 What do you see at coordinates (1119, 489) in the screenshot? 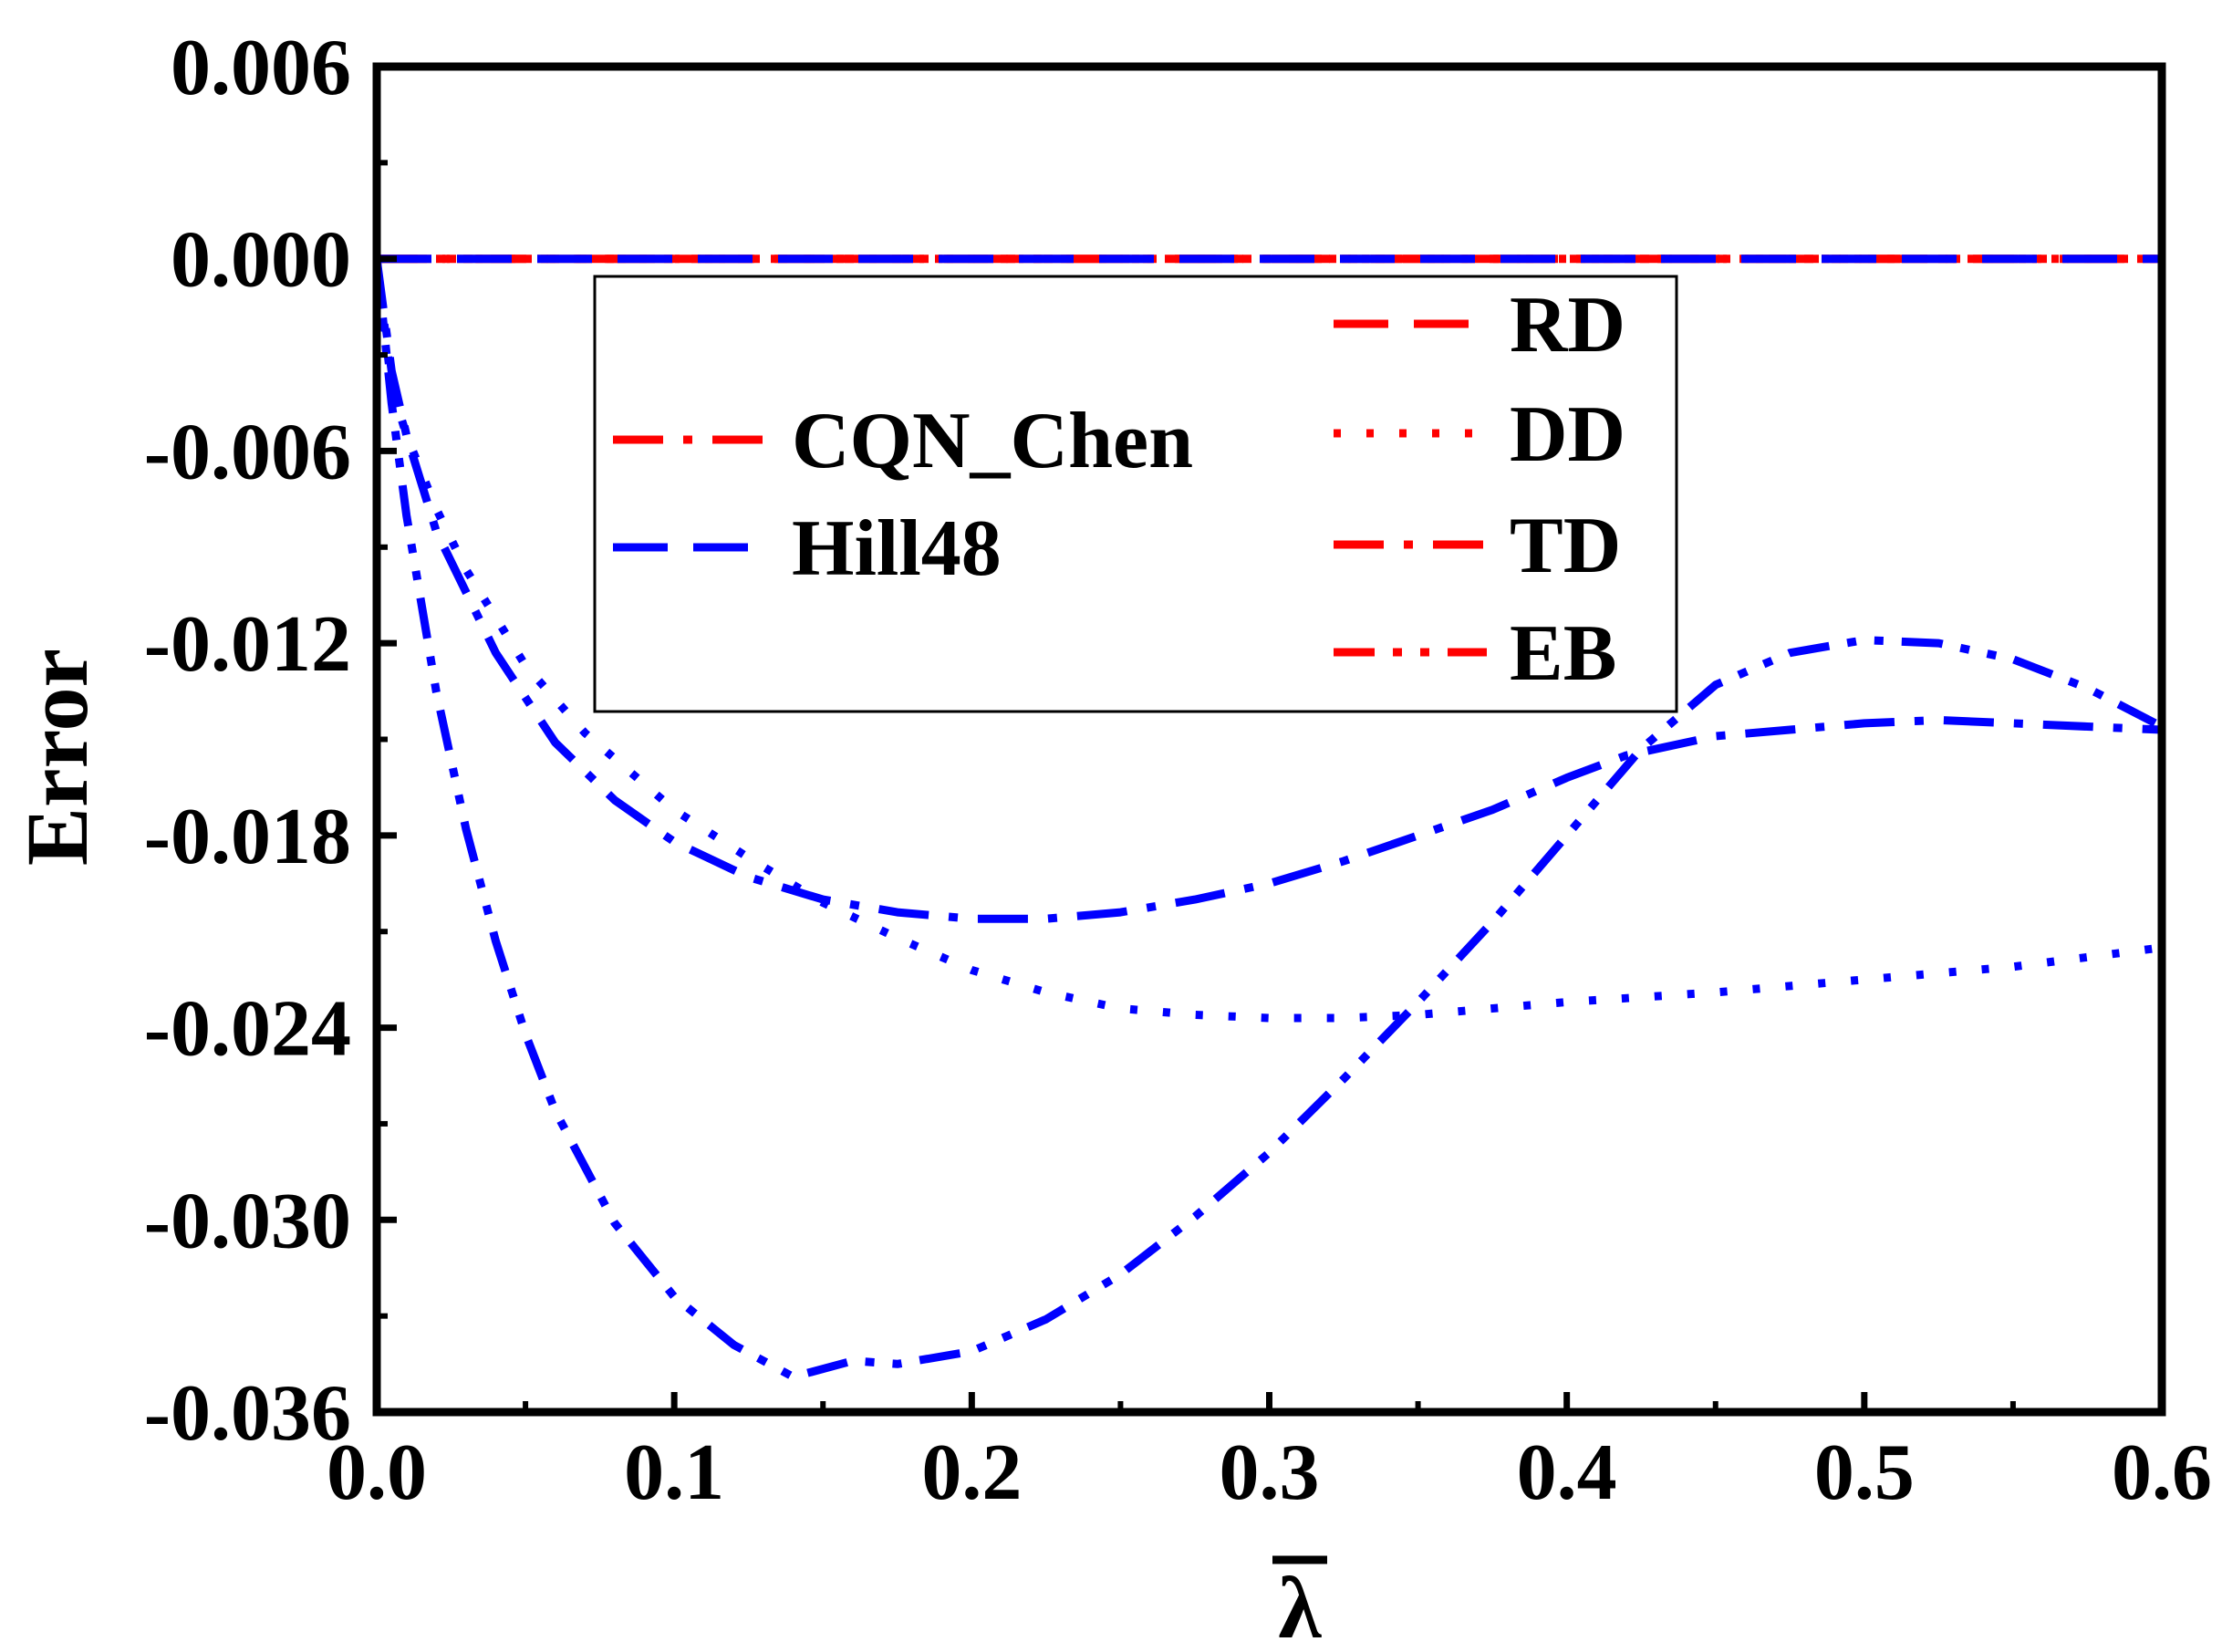
I see `legend-items: CQN_Chen Hill48 RD DD TD EB` at bounding box center [1119, 489].